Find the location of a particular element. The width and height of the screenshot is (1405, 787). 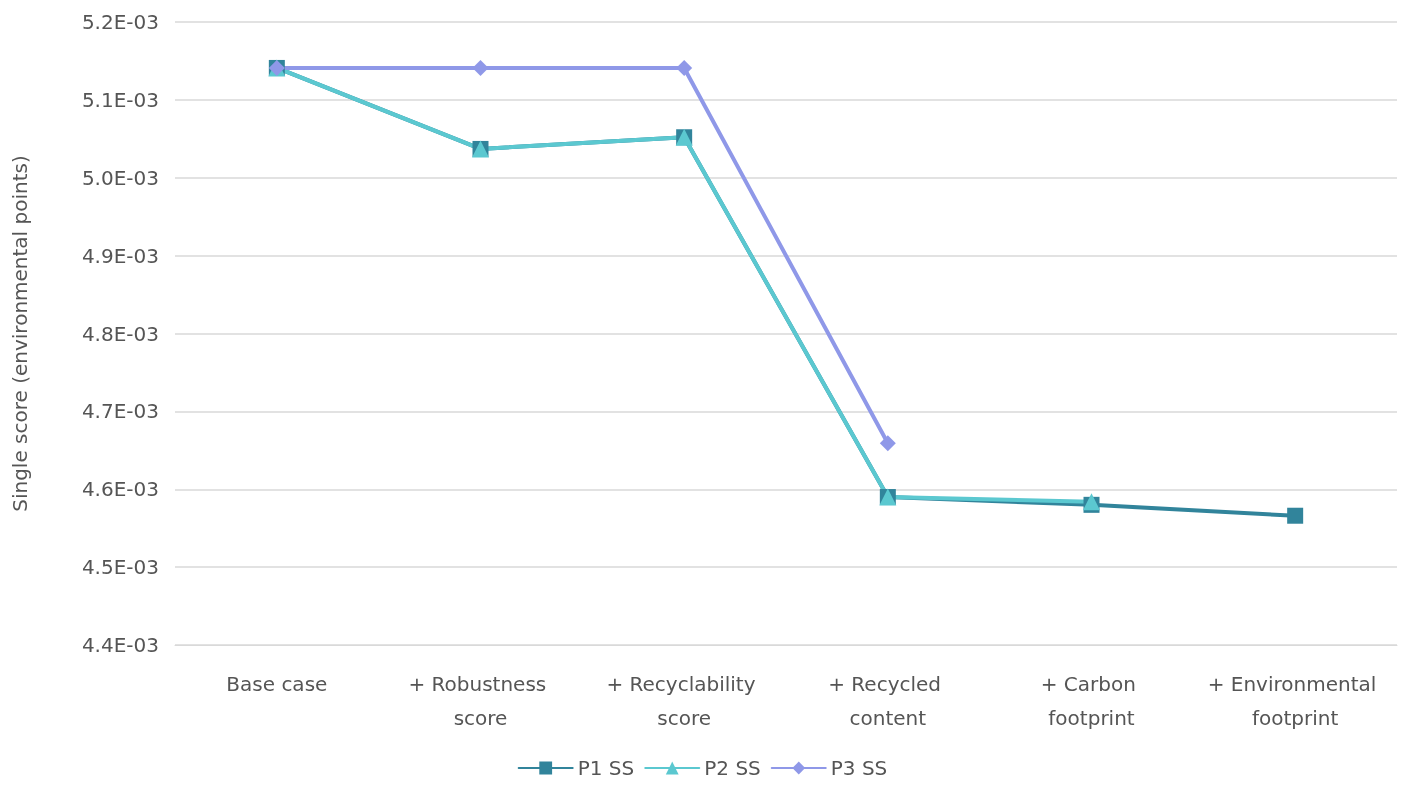

legend-label: P3 SS is located at coordinates (859, 768).